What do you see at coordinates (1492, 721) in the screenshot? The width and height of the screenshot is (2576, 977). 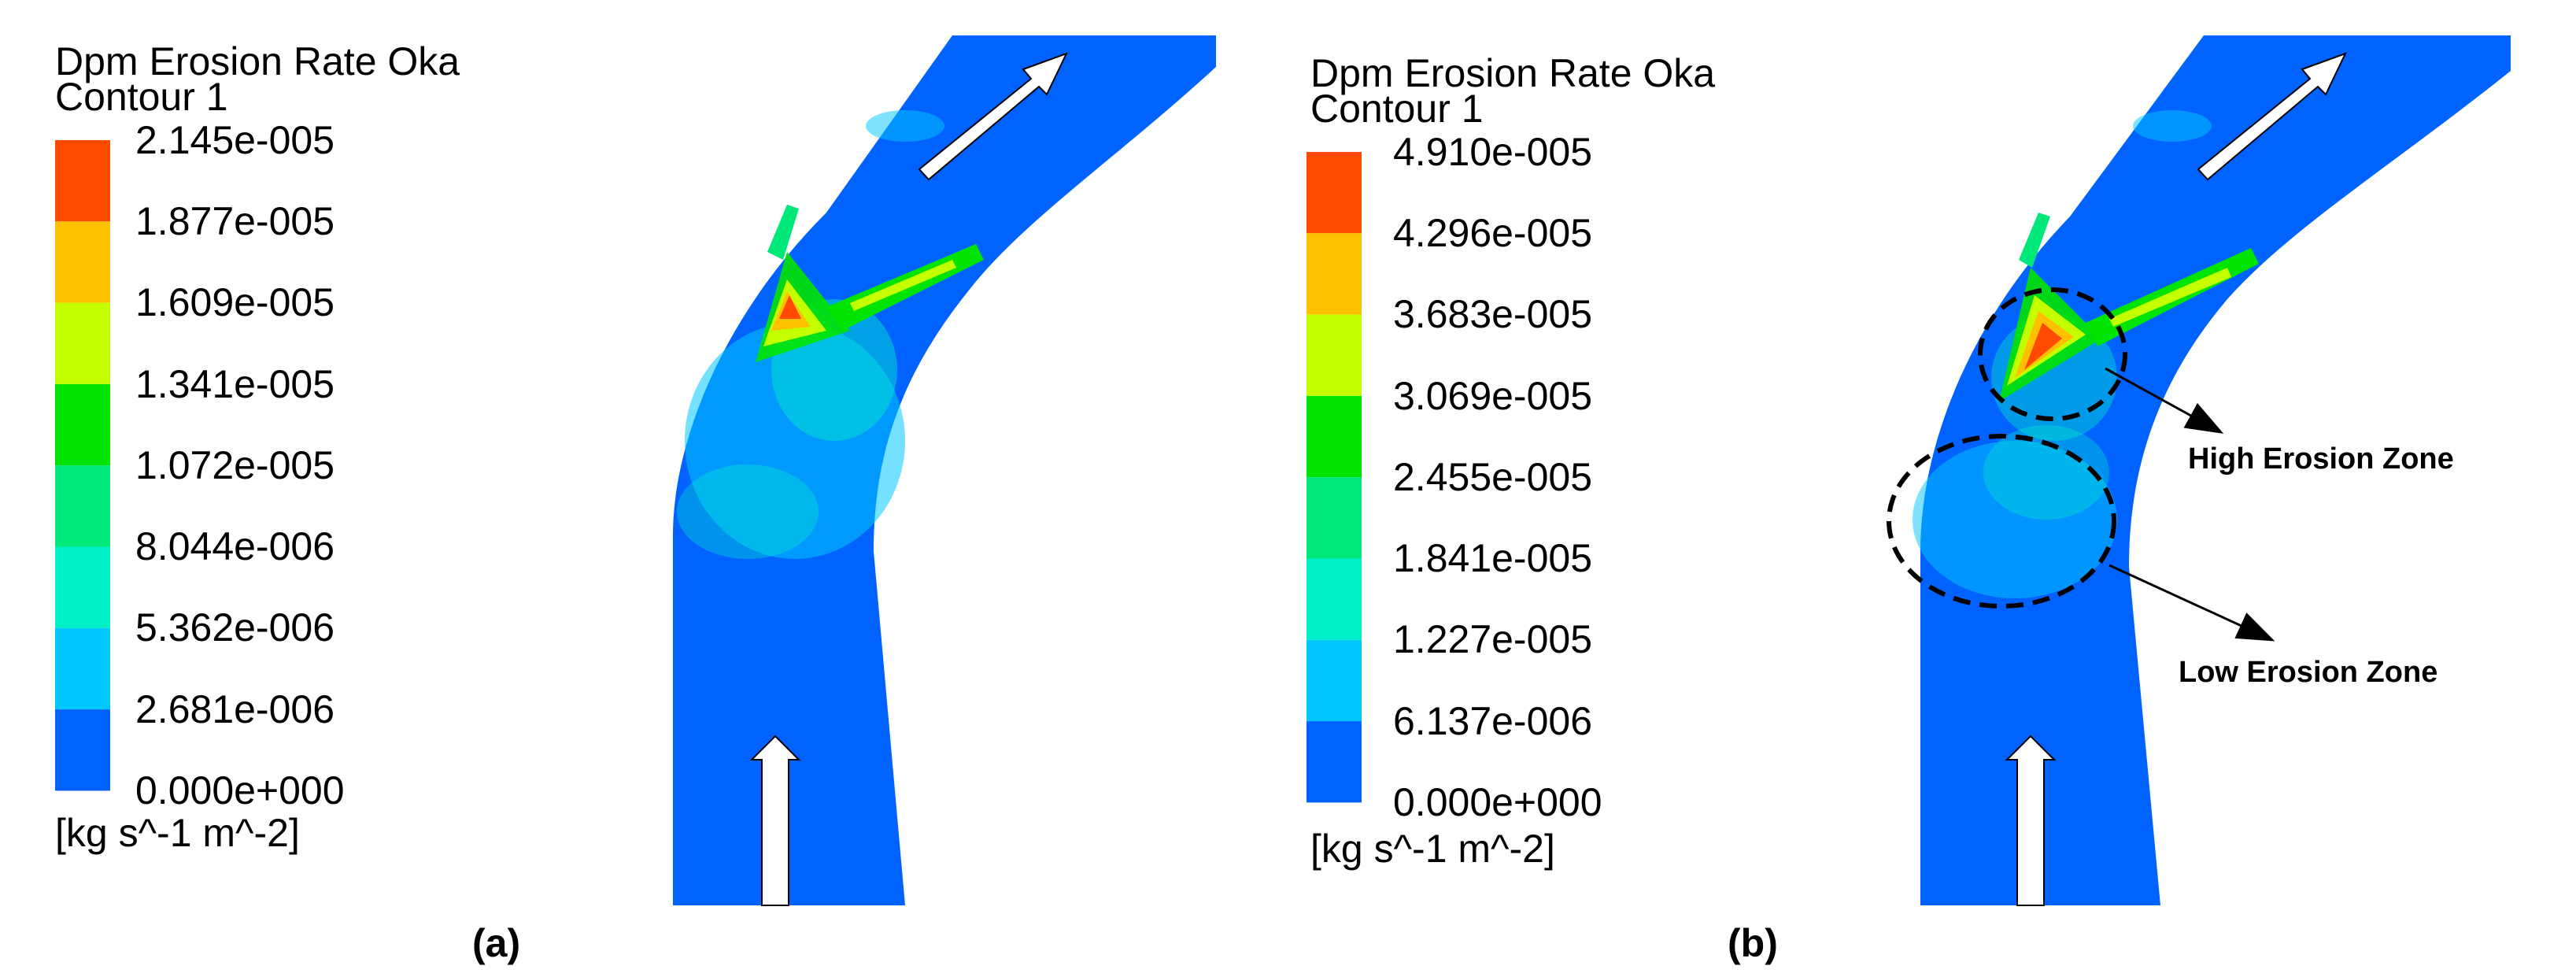 I see `tick-label: 6.137e-006` at bounding box center [1492, 721].